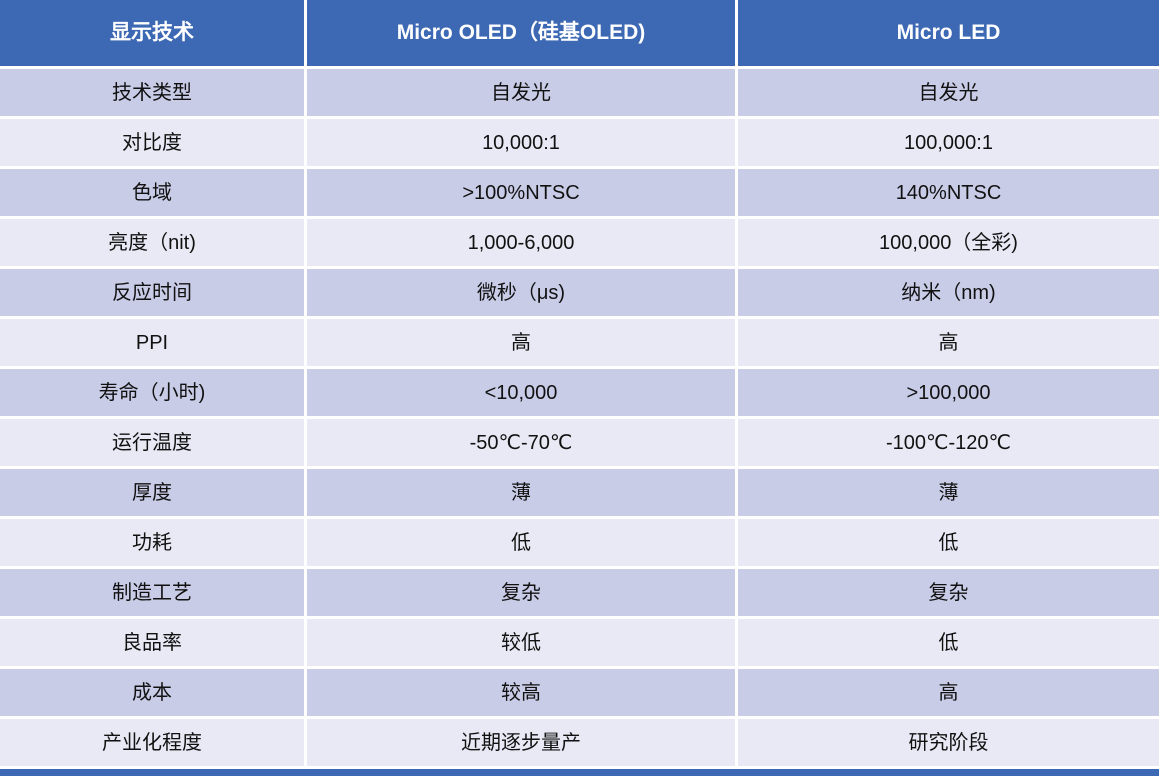 This screenshot has height=777, width=1159. What do you see at coordinates (152, 592) in the screenshot?
I see `row-label-manufacturing: 制造工艺` at bounding box center [152, 592].